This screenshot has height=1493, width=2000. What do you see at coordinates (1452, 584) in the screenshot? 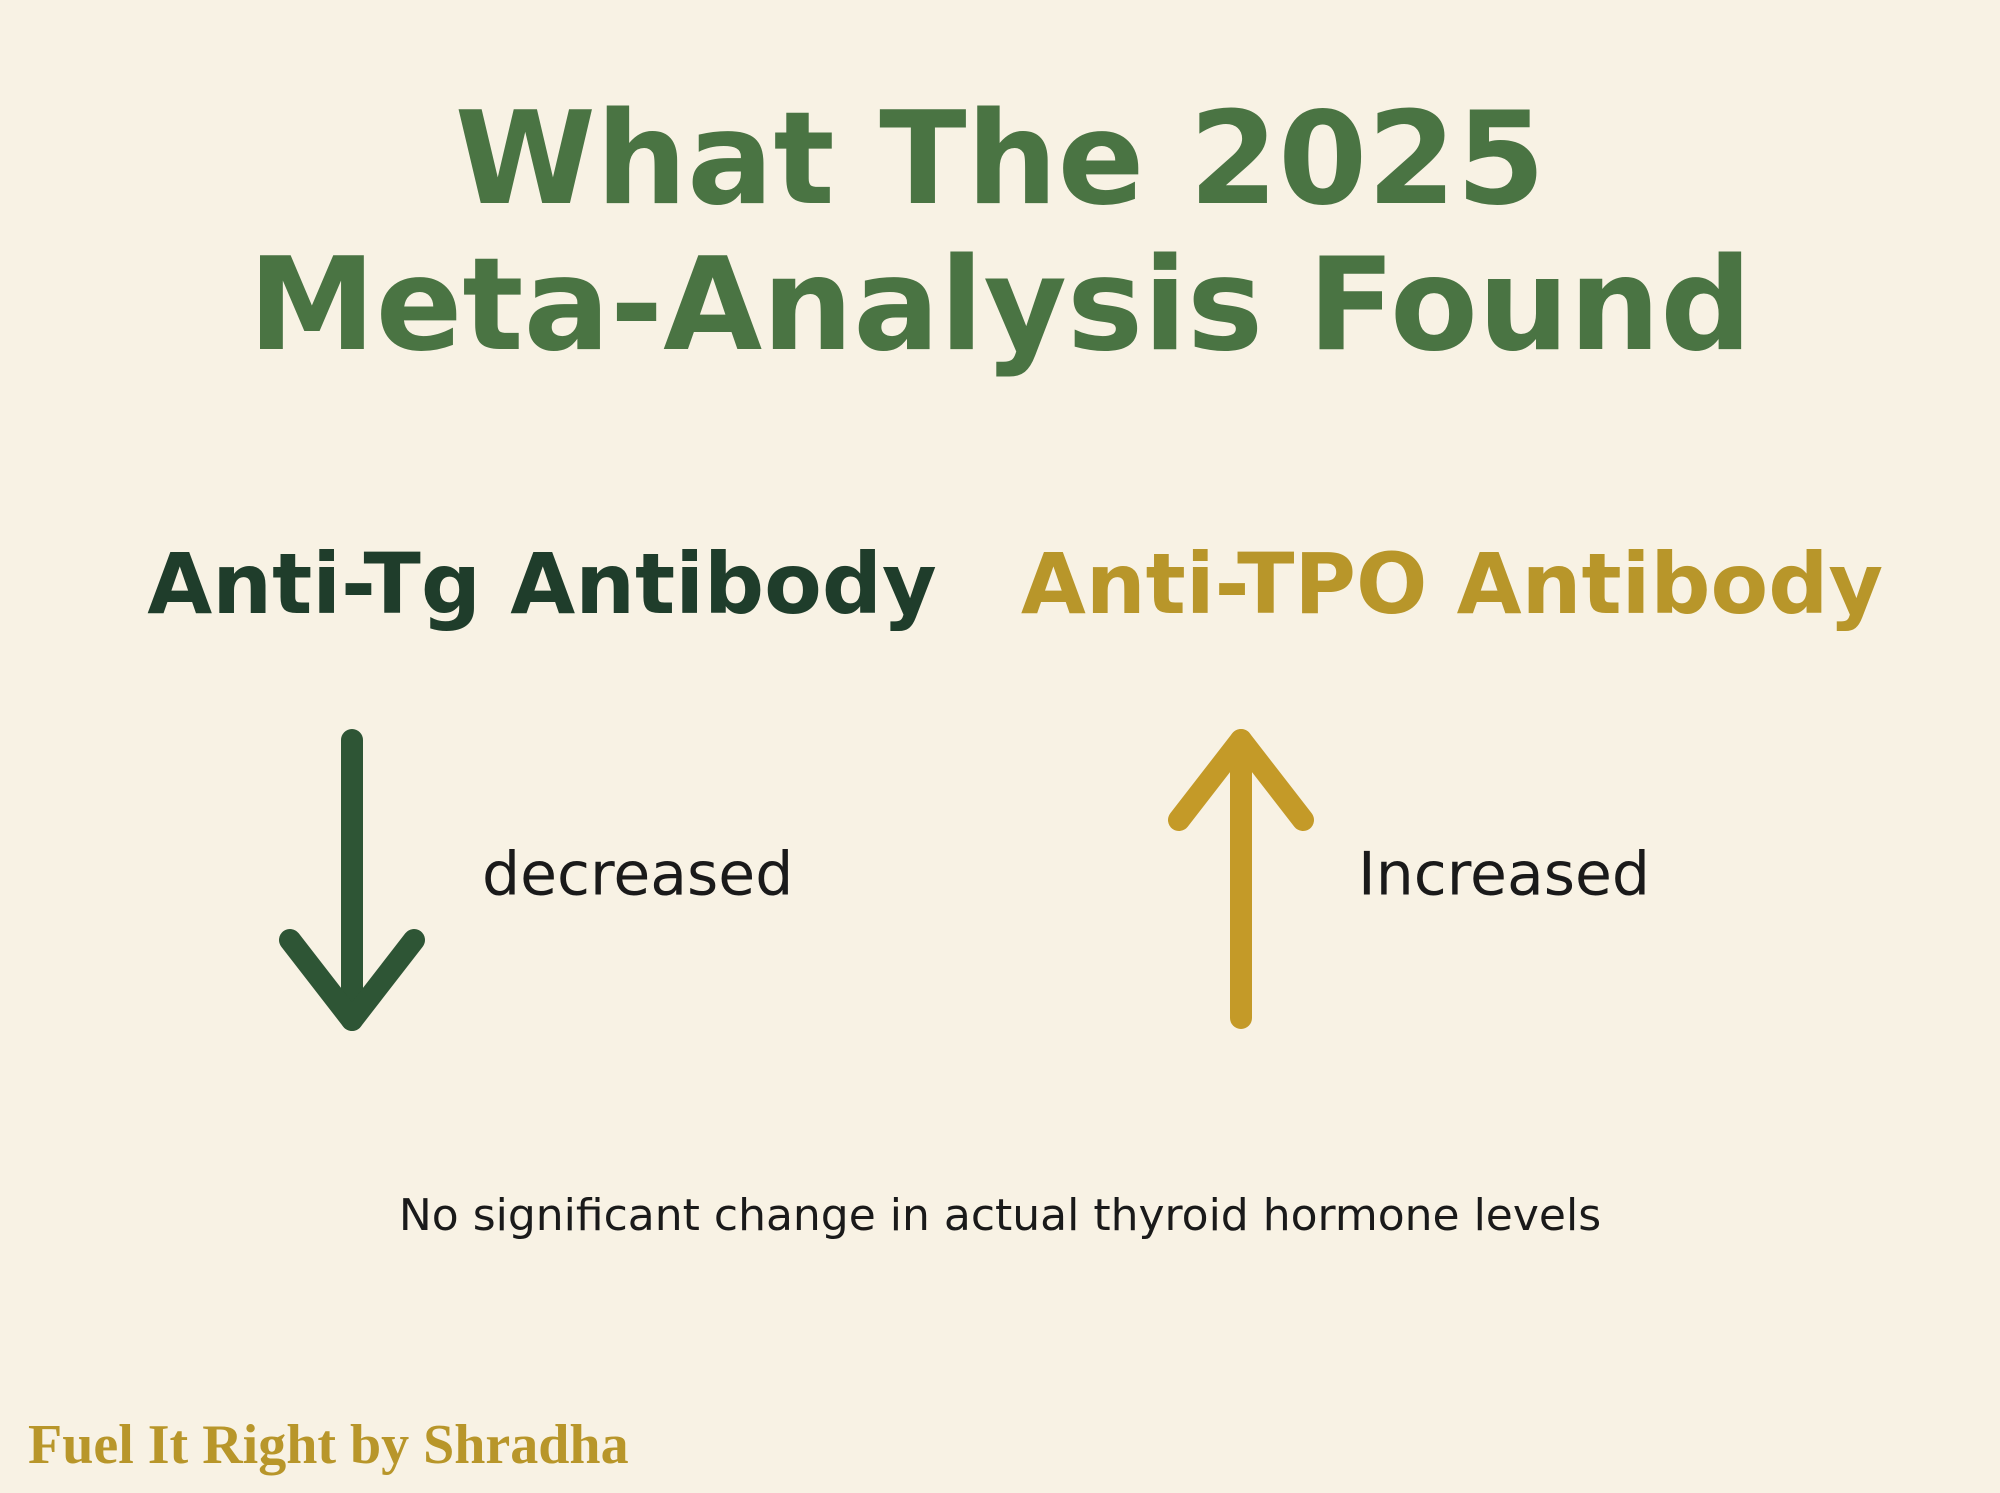
I see `finding-label: Anti-TPO Antibody` at bounding box center [1452, 584].